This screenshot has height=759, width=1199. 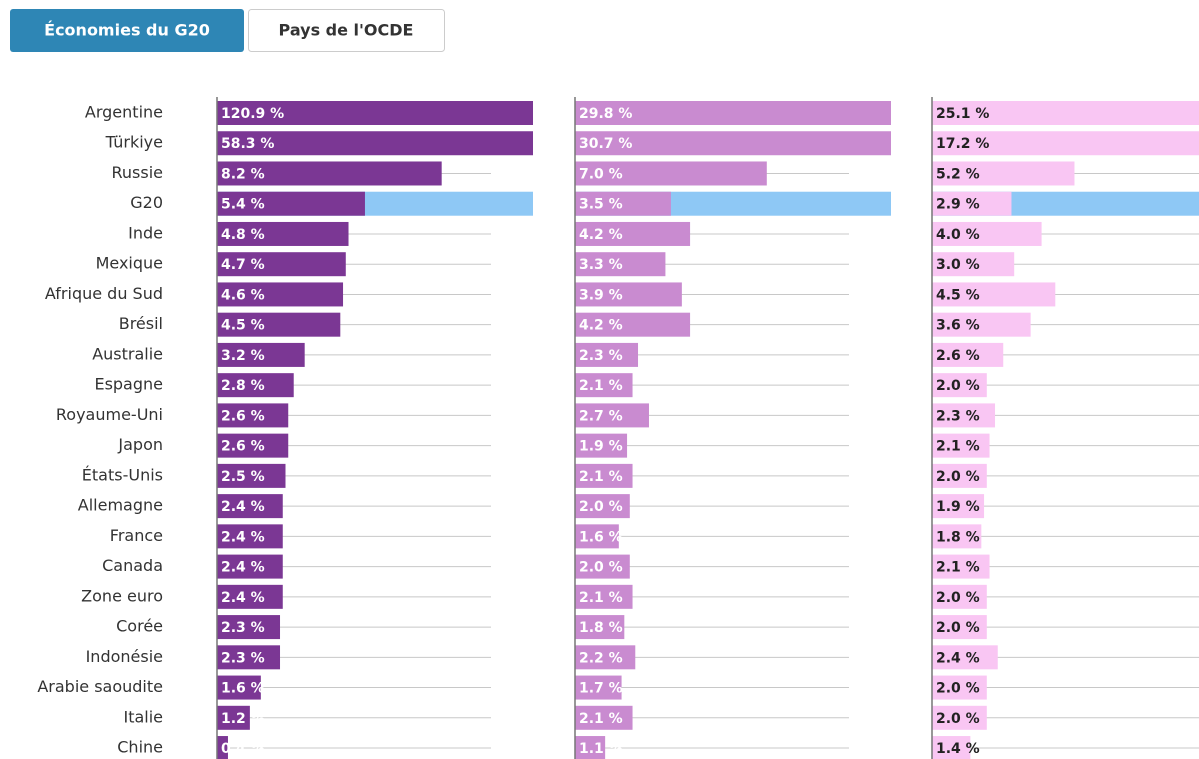 I want to click on value-label: 4.7 %, so click(x=243, y=265).